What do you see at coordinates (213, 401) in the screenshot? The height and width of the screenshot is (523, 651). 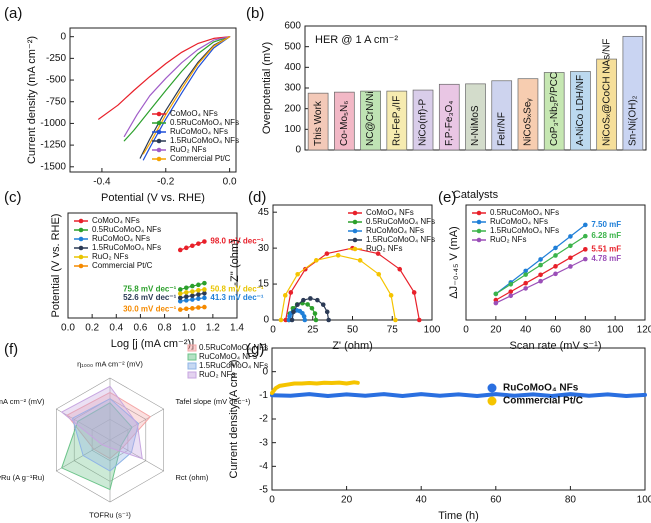 I see `radar-axis-label: Tafel slope (mV dec⁻¹)` at bounding box center [213, 401].